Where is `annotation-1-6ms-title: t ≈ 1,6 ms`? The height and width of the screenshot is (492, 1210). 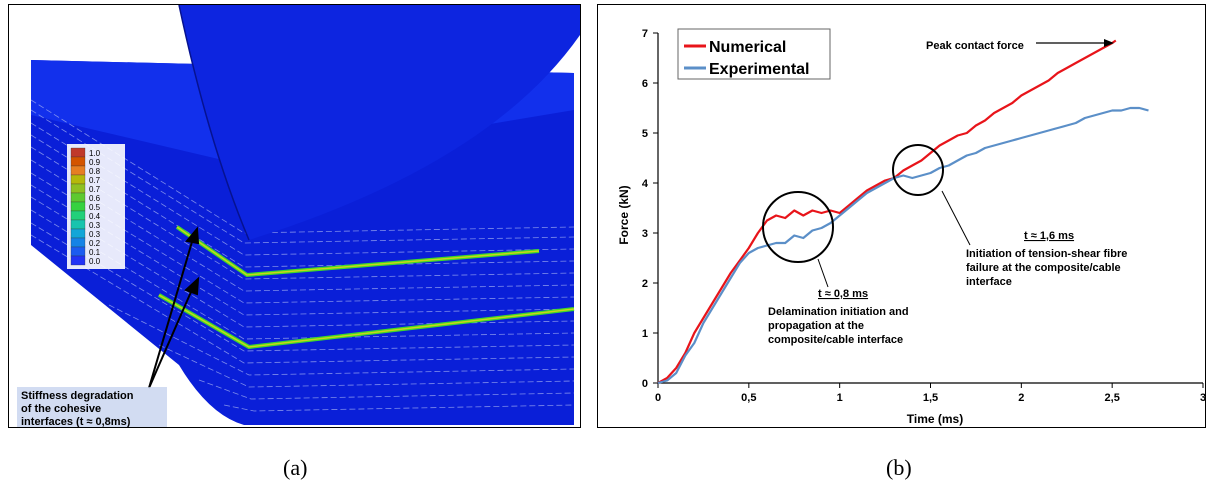
annotation-1-6ms-title: t ≈ 1,6 ms is located at coordinates (1049, 236).